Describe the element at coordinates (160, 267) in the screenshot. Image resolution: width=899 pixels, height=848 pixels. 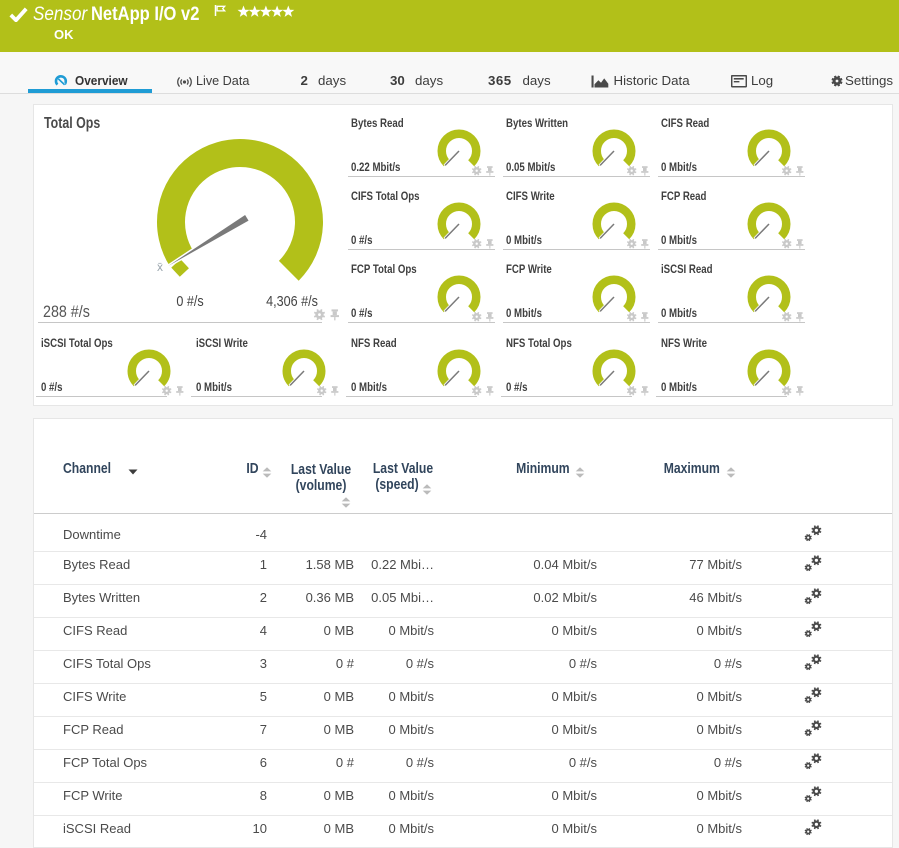
I see `svg-text: x̄` at that location.